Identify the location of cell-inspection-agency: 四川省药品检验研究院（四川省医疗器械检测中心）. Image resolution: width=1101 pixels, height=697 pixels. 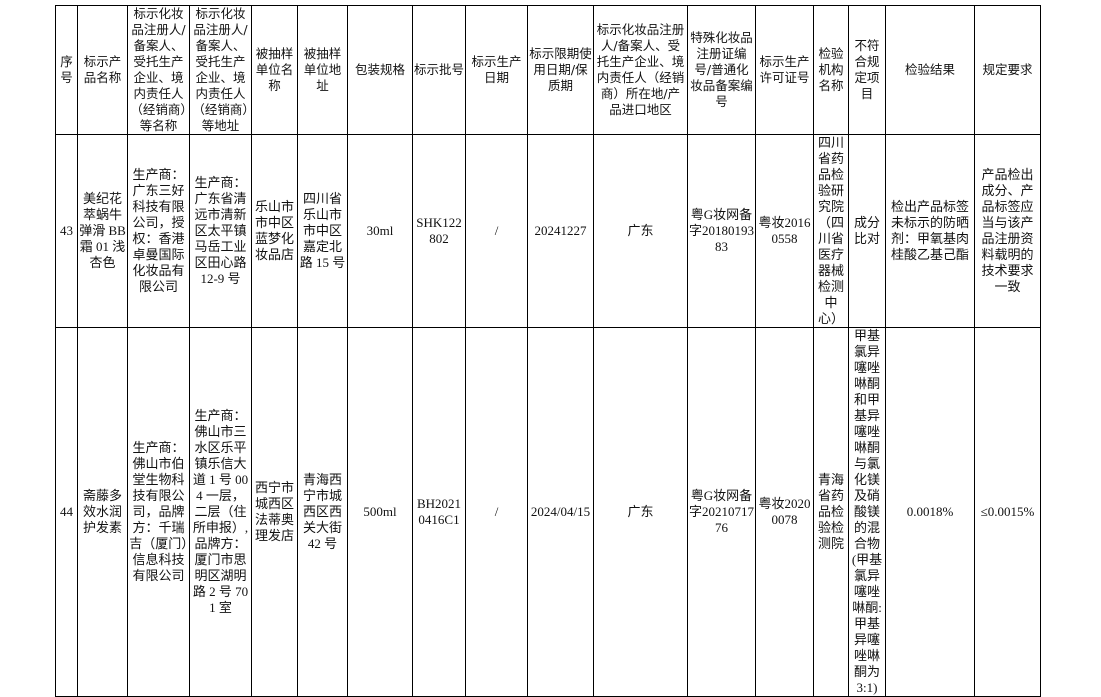
(831, 231).